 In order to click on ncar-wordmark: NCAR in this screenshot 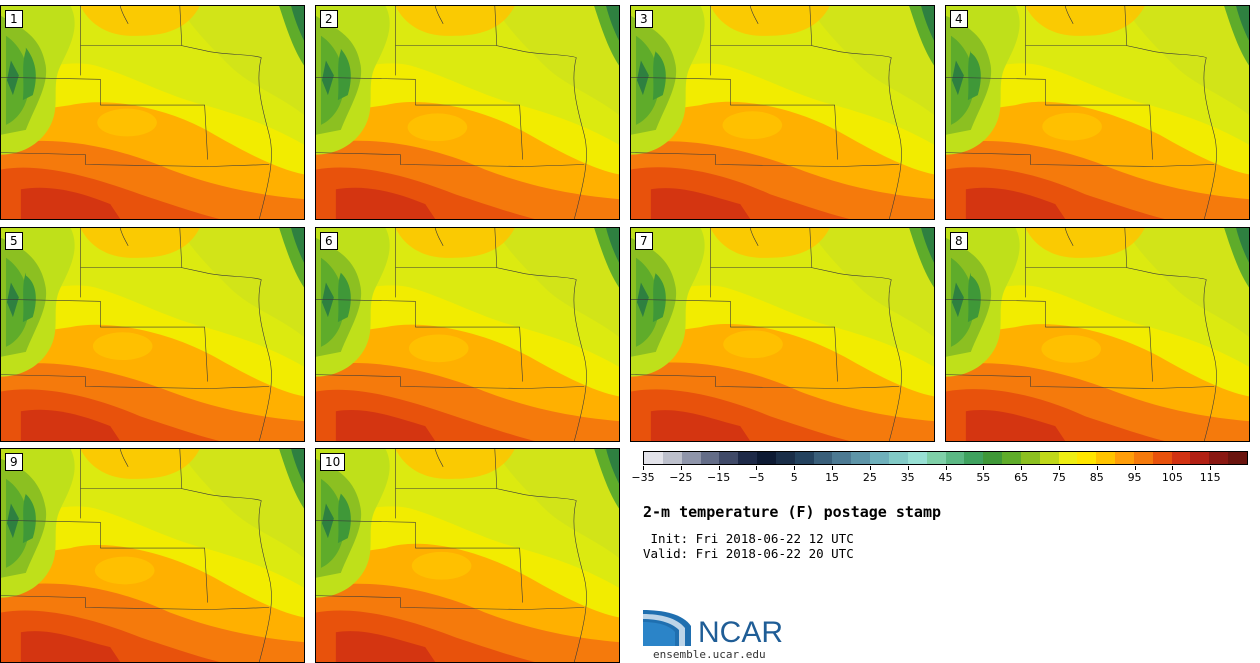, I will do `click(741, 632)`.